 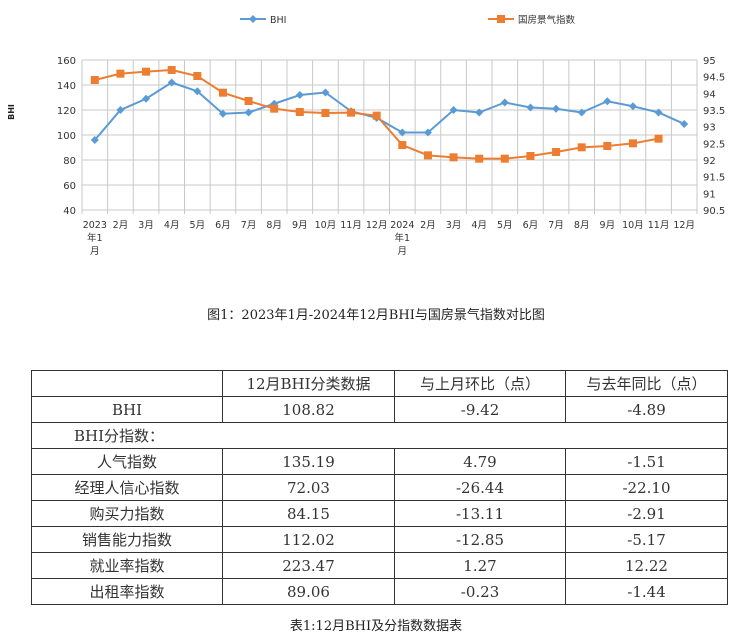 What do you see at coordinates (646, 565) in the screenshot?
I see `cell: 12.22` at bounding box center [646, 565].